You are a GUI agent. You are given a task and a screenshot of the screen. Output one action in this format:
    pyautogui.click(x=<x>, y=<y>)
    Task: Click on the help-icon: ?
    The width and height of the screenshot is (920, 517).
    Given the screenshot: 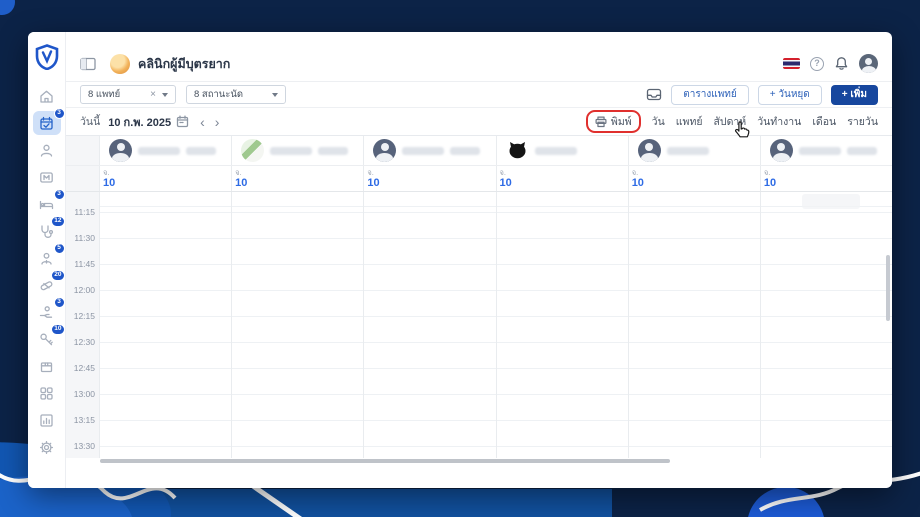 What is the action you would take?
    pyautogui.click(x=817, y=63)
    